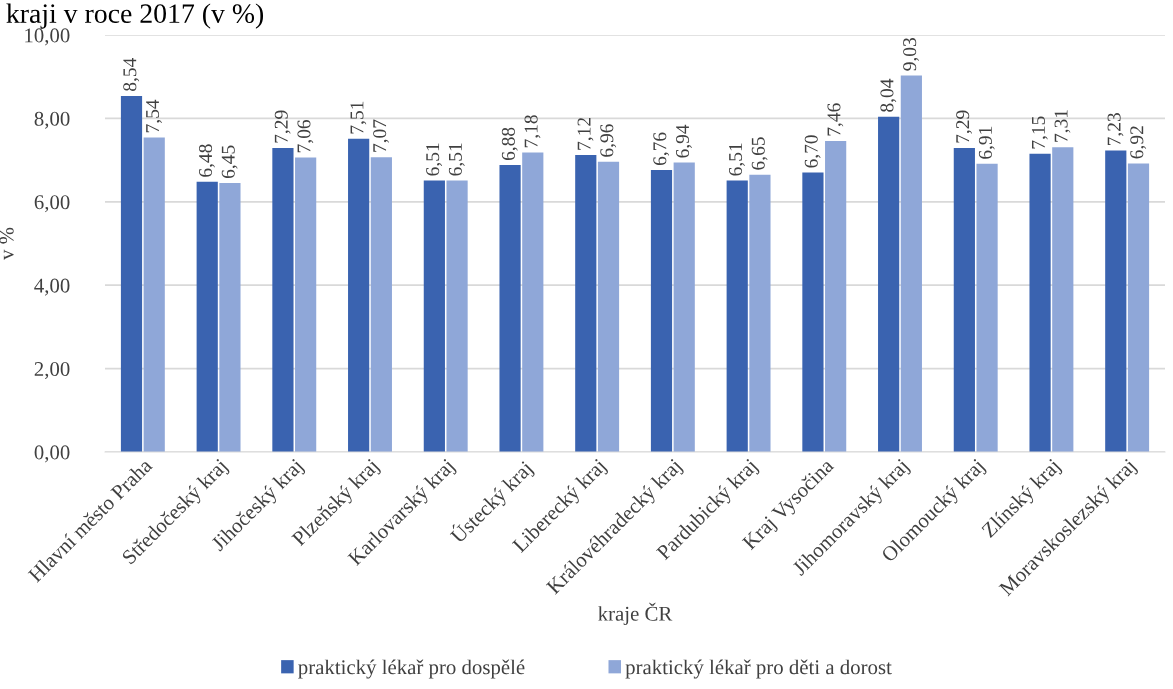 The image size is (1173, 689). What do you see at coordinates (52, 370) in the screenshot?
I see `y-tick-label: 2,00` at bounding box center [52, 370].